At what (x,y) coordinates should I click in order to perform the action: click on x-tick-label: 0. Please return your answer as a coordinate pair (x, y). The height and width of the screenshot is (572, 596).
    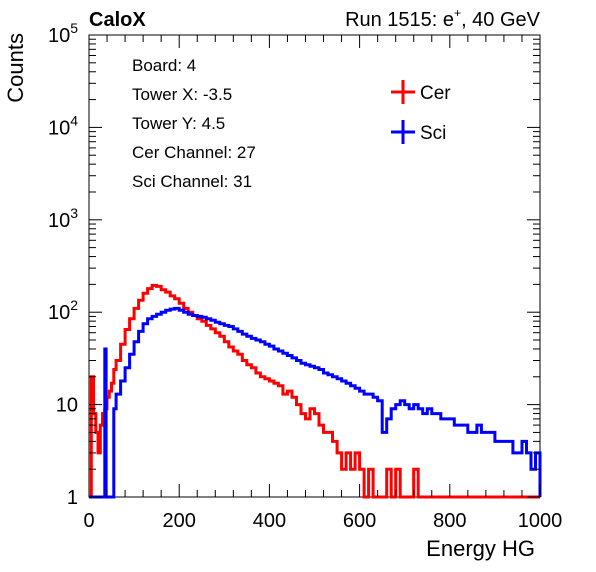
    Looking at the image, I should click on (88, 521).